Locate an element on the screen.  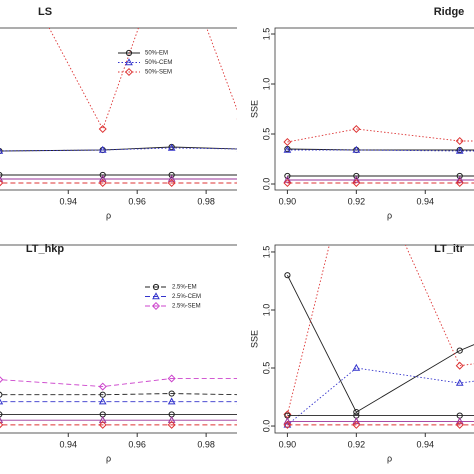
legend-label: 50%-EM is located at coordinates (156, 54).